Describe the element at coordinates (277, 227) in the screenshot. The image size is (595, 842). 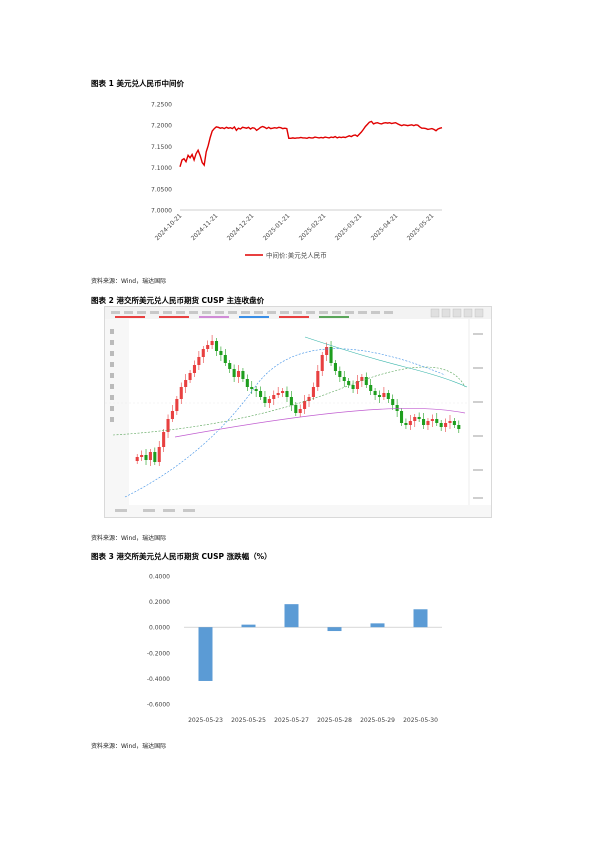
I see `x-tick-label: 2025-01-21` at that location.